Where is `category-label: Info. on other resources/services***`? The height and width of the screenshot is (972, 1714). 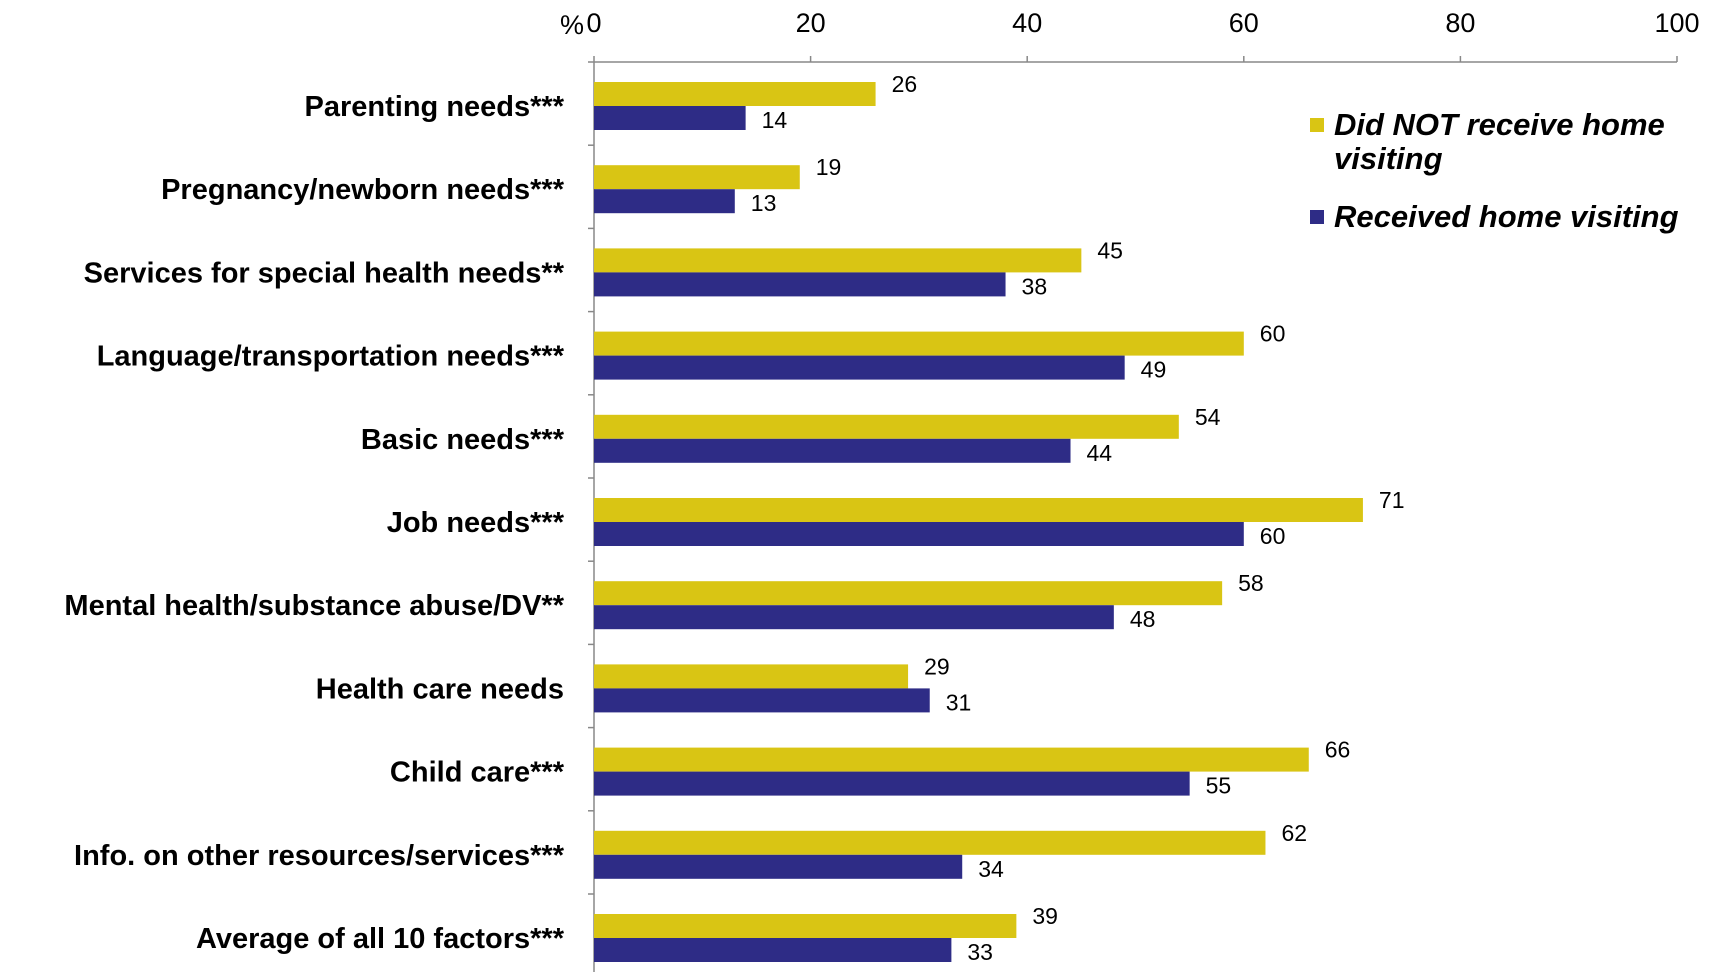
category-label: Info. on other resources/services*** is located at coordinates (319, 856).